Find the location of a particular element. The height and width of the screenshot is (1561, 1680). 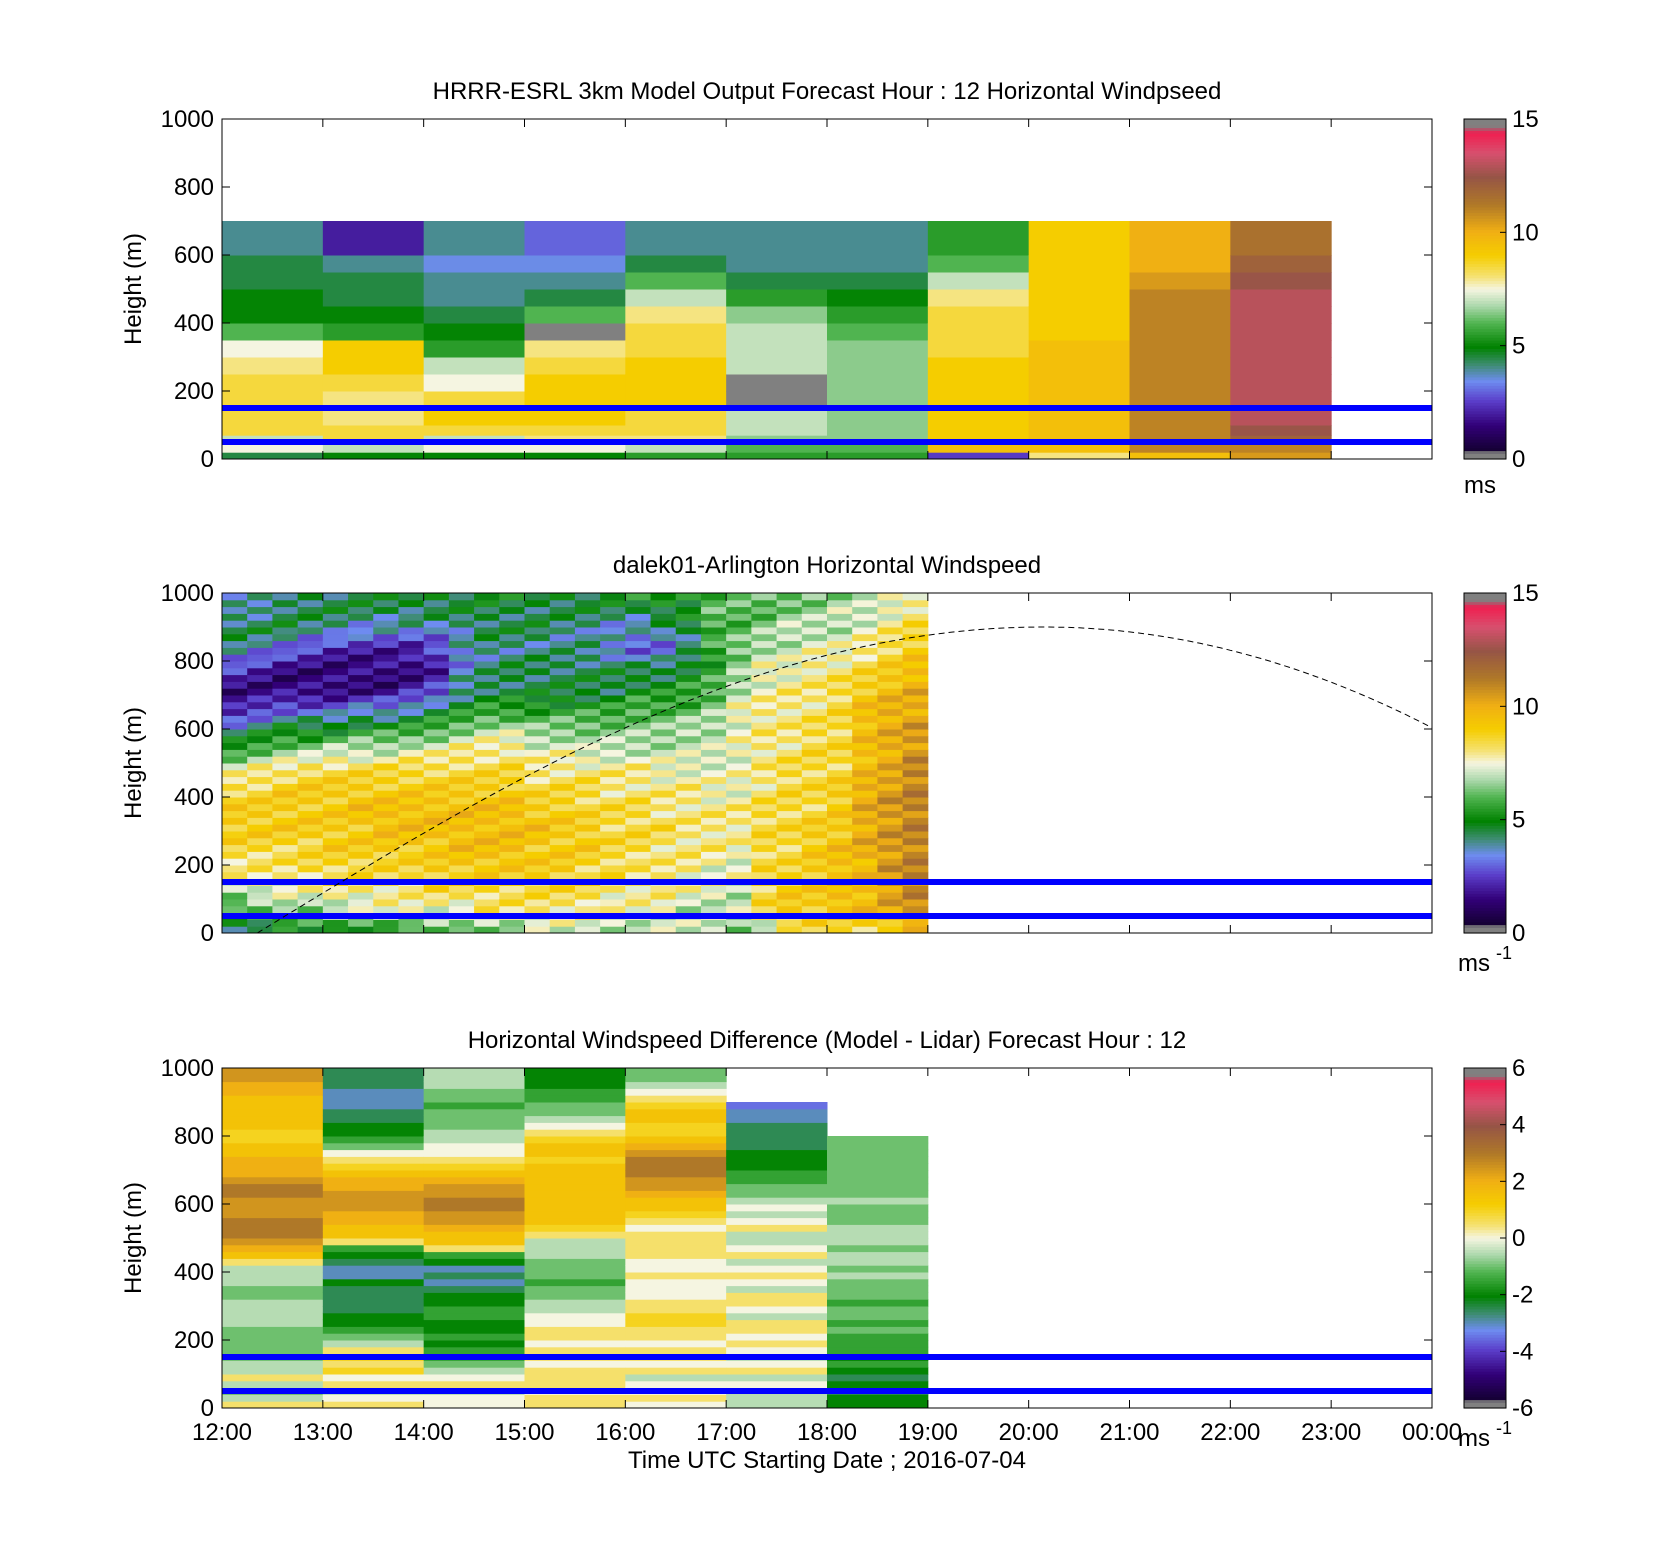

colorbar-tick-label: 0 is located at coordinates (1518, 459).